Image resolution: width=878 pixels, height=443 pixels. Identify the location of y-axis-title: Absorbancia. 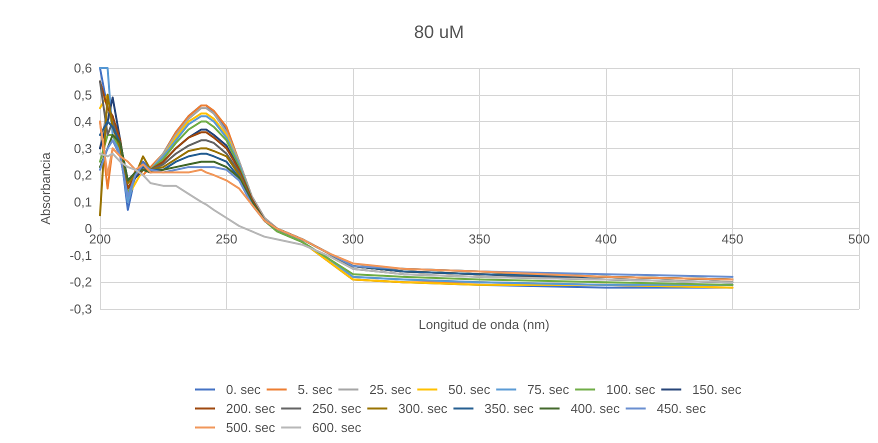
(45, 188).